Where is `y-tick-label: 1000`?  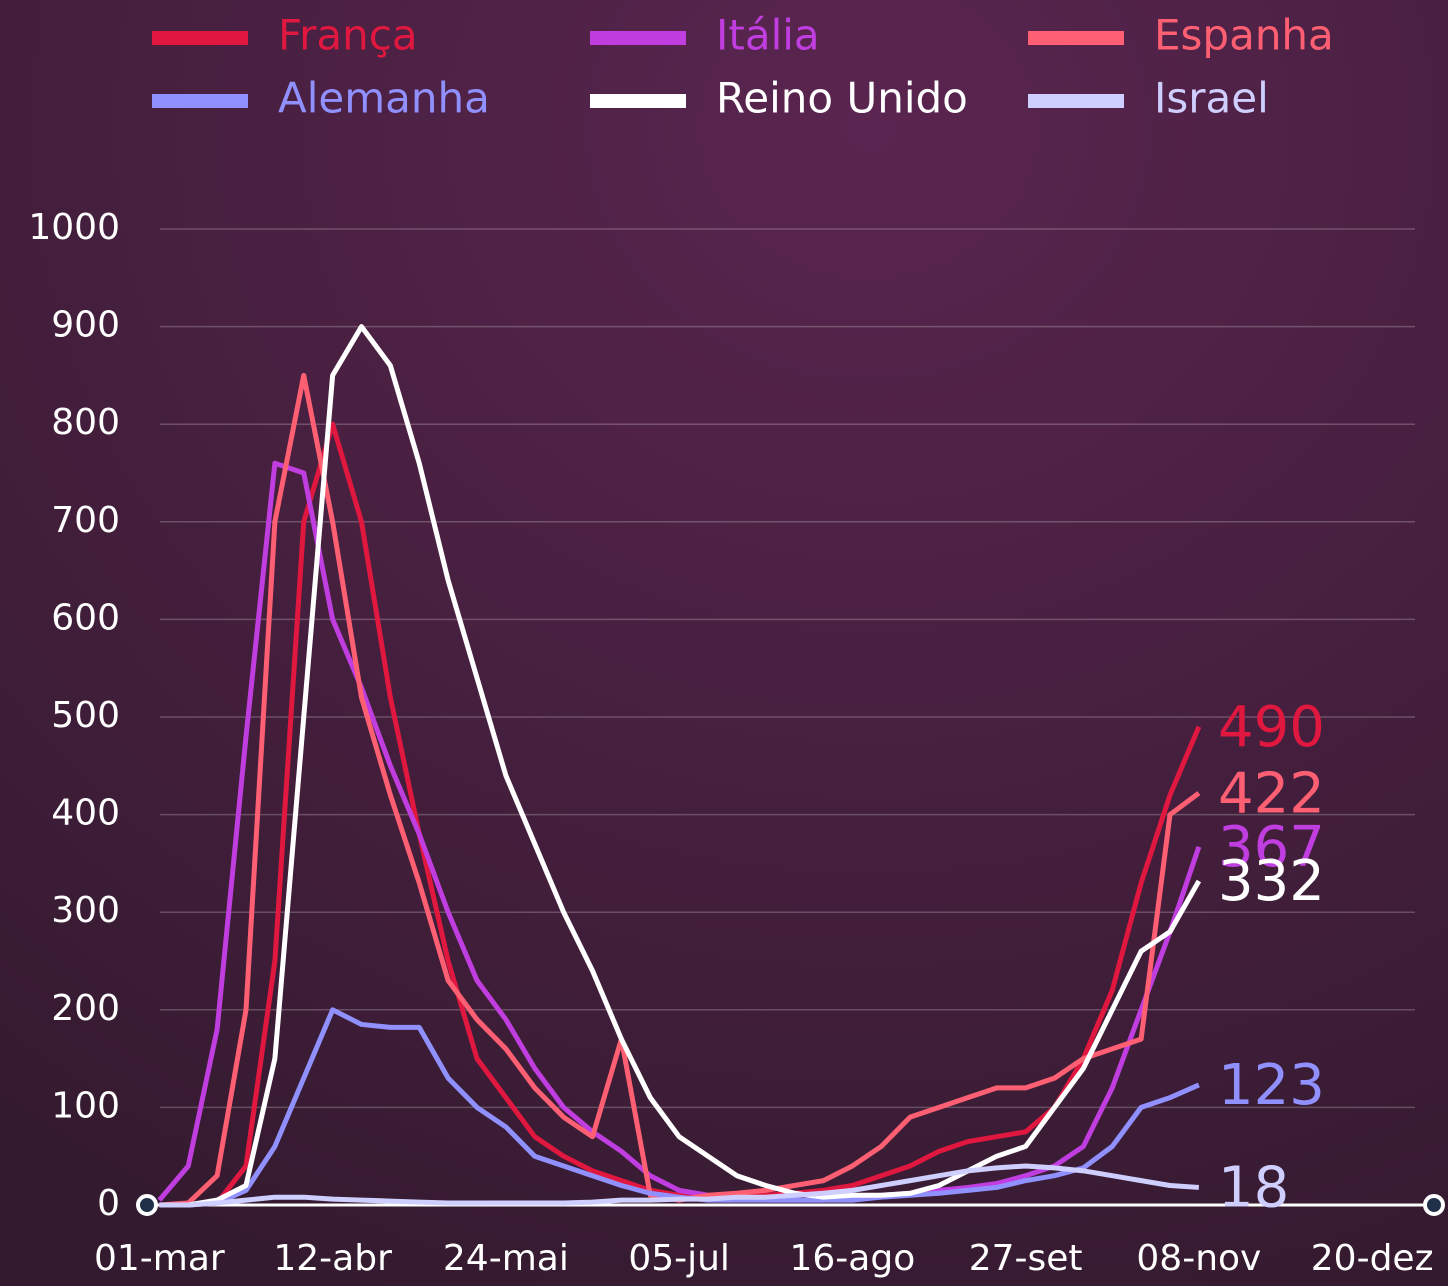 y-tick-label: 1000 is located at coordinates (74, 227).